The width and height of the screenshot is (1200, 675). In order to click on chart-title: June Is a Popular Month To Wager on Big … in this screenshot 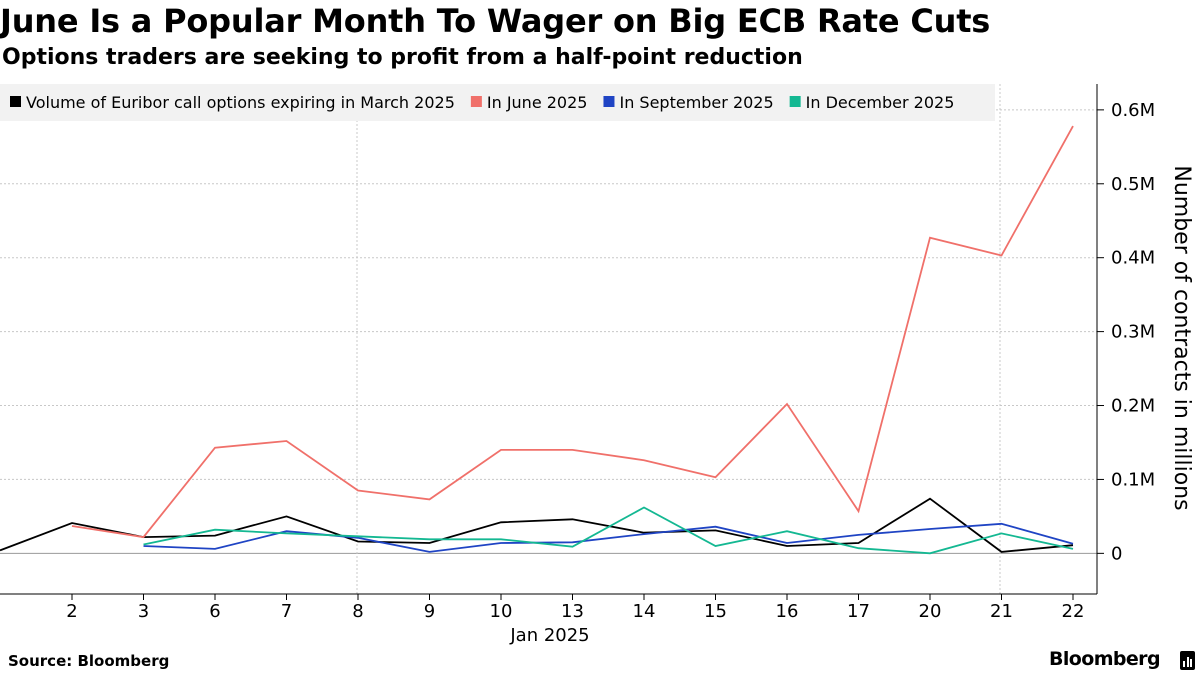, I will do `click(495, 21)`.